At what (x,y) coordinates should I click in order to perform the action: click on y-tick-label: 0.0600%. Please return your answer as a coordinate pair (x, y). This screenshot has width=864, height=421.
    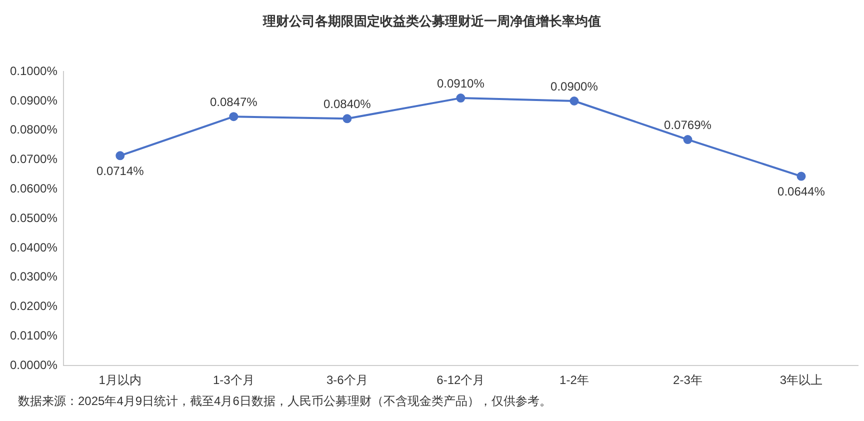
    Looking at the image, I should click on (34, 189).